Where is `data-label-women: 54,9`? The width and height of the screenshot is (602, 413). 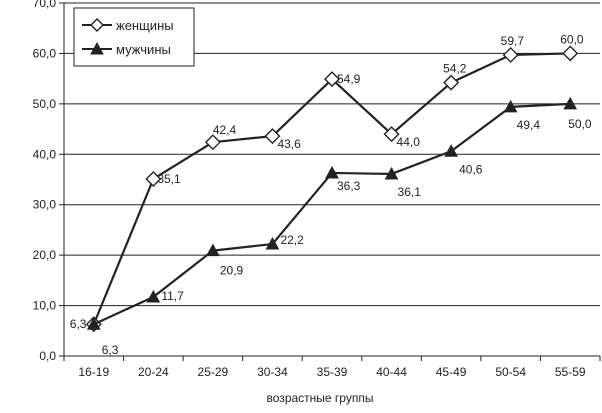 data-label-women: 54,9 is located at coordinates (349, 79).